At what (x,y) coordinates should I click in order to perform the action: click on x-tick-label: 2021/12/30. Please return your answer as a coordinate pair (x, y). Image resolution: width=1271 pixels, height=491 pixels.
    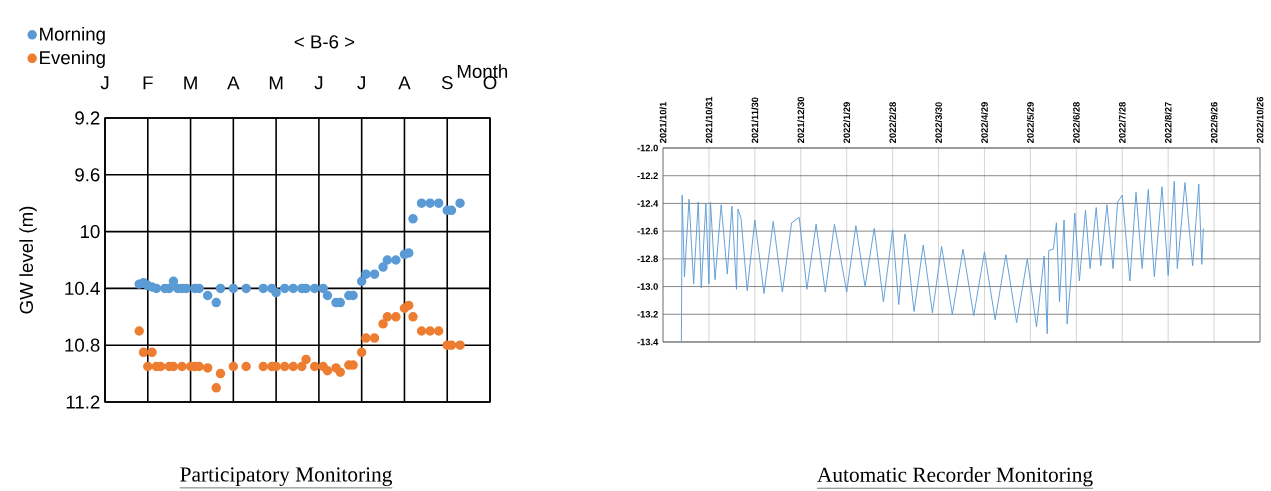
    Looking at the image, I should click on (801, 119).